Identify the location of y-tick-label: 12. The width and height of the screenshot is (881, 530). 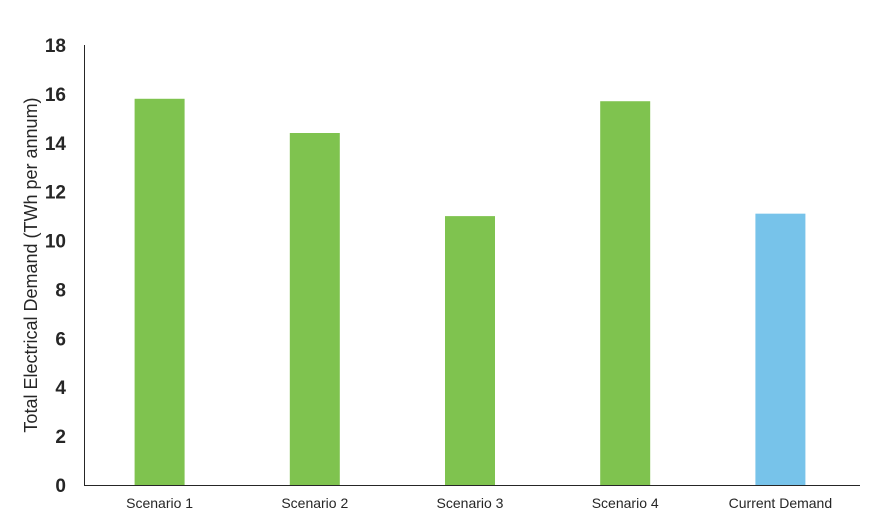
(55, 193).